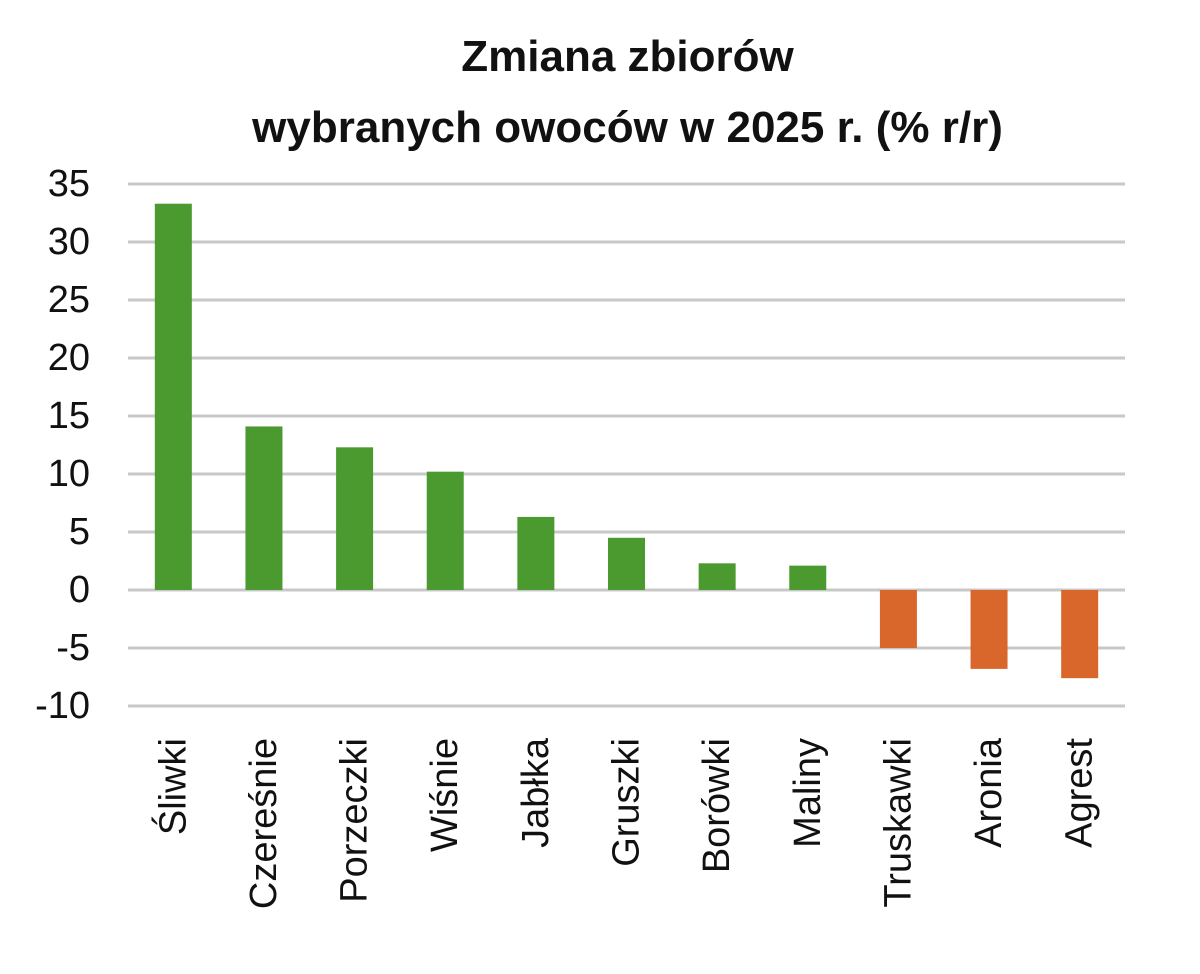 This screenshot has width=1200, height=974. Describe the element at coordinates (717, 805) in the screenshot. I see `x-tick-label: Borówki` at that location.